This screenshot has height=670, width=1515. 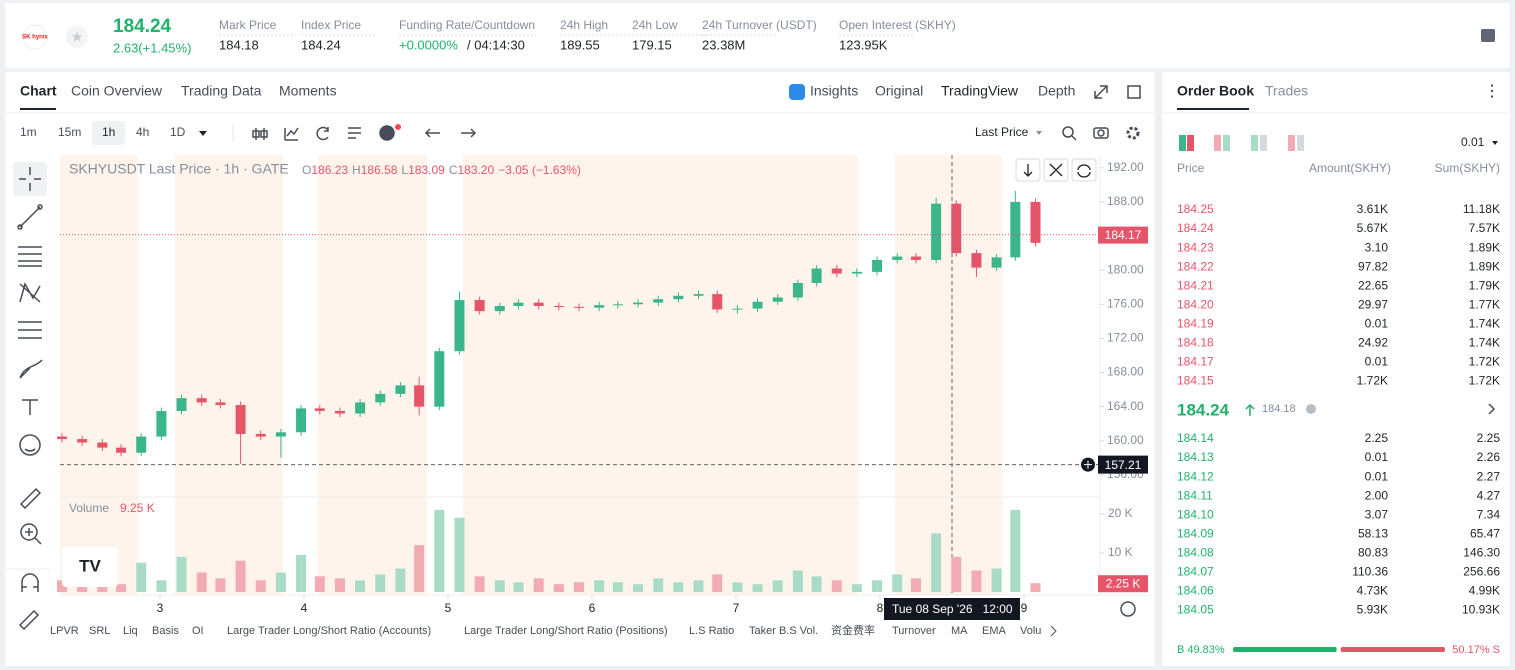 What do you see at coordinates (1195, 495) in the screenshot?
I see `book-price: 184.11` at bounding box center [1195, 495].